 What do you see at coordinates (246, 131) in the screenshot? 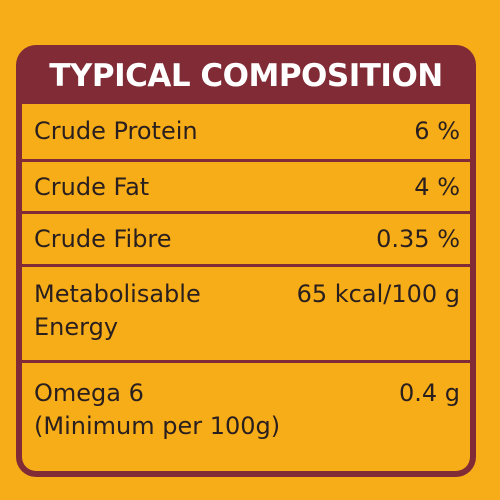
I see `composition-row-protein: Crude Protein 6 %` at bounding box center [246, 131].